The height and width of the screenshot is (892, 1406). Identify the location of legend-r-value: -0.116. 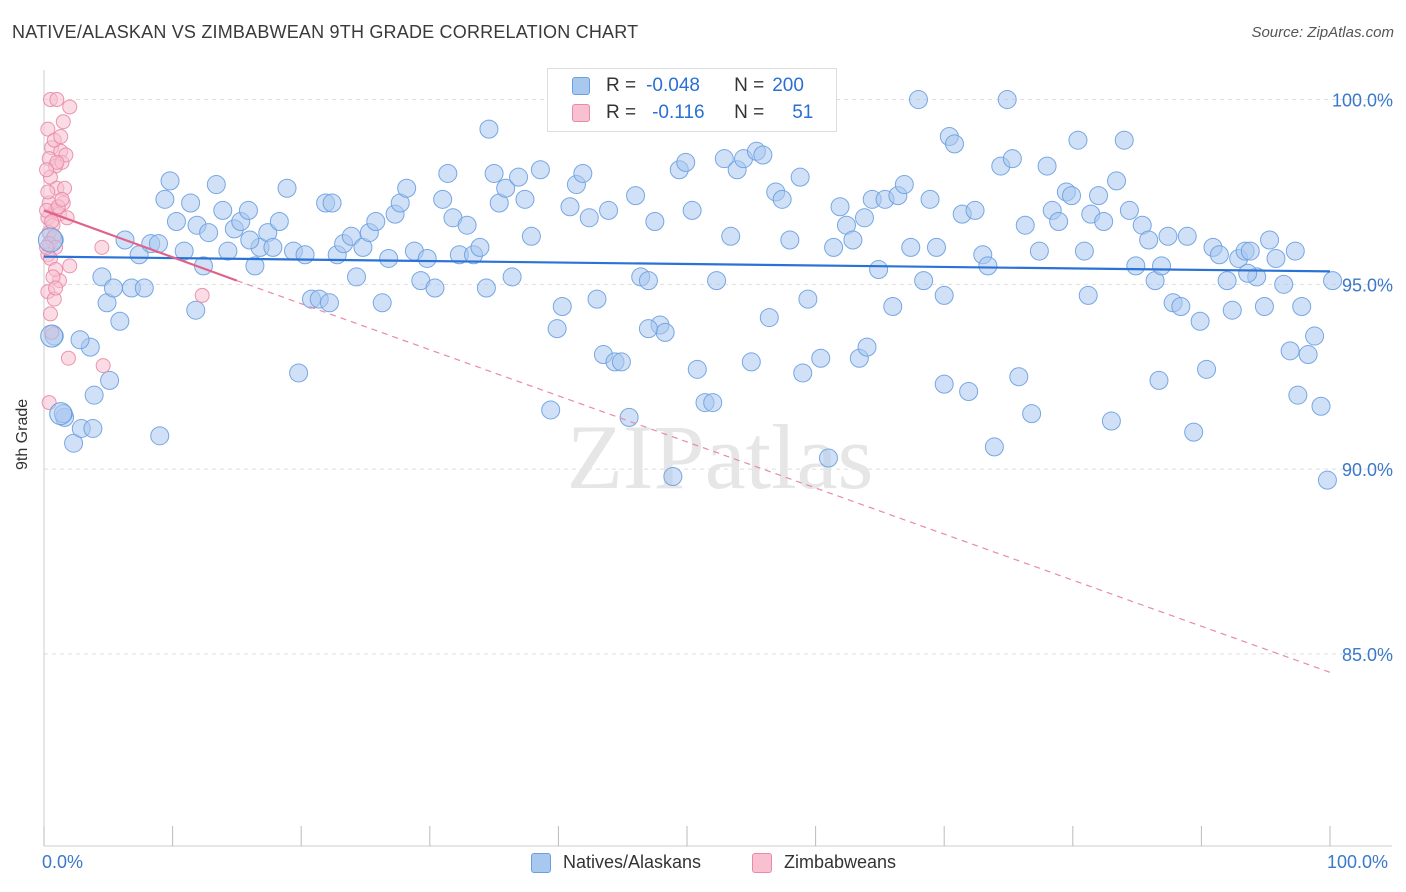
(678, 112).